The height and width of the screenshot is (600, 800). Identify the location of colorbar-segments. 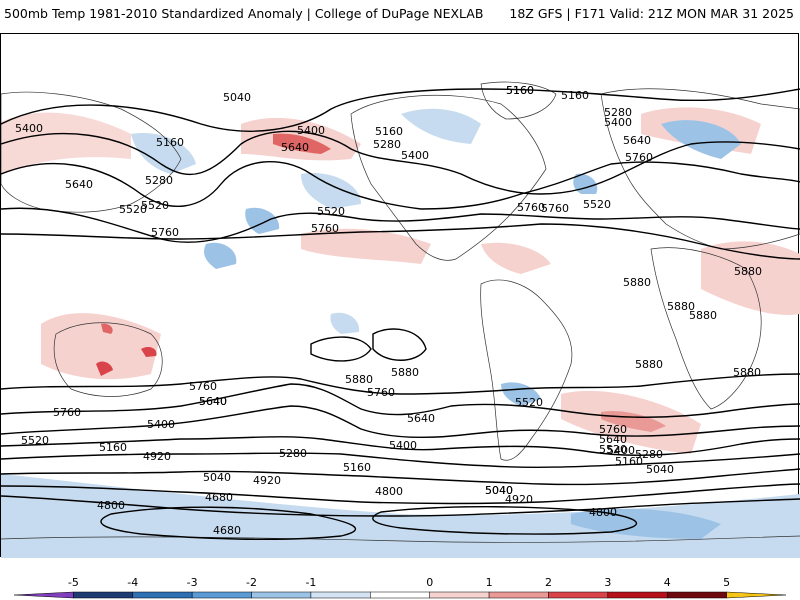
(400, 595).